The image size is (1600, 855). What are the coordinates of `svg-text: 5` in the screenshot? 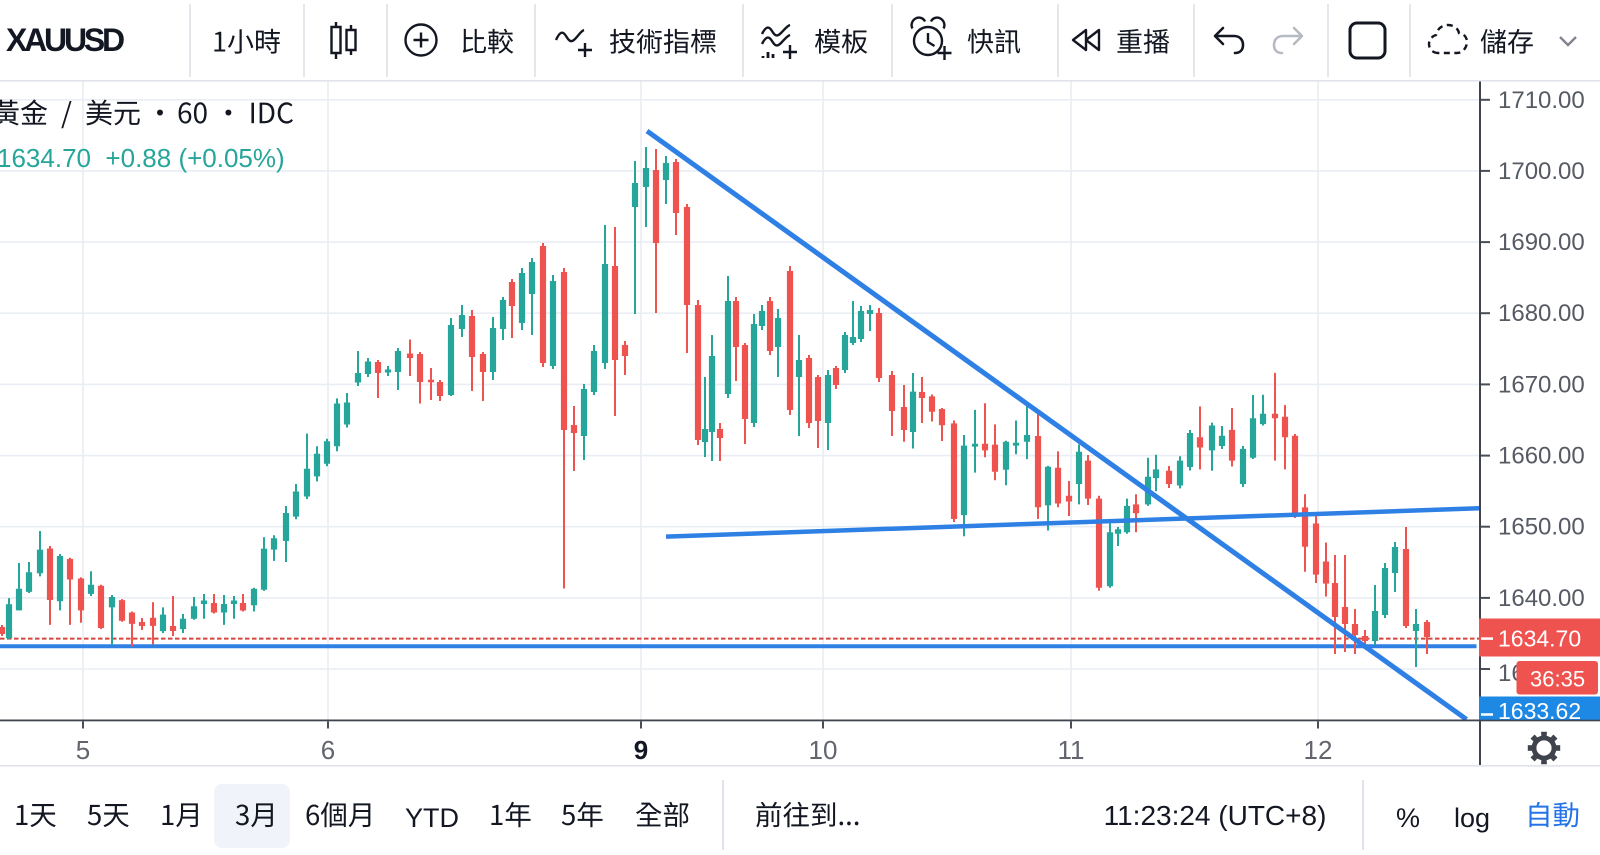 It's located at (83, 750).